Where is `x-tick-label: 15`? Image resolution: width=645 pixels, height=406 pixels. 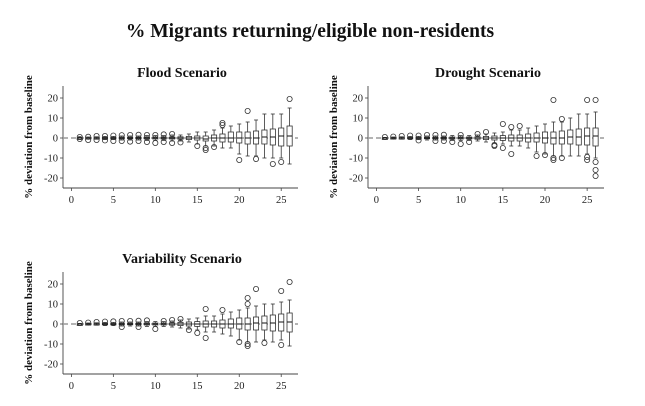
x-tick-label: 15 is located at coordinates (197, 200).